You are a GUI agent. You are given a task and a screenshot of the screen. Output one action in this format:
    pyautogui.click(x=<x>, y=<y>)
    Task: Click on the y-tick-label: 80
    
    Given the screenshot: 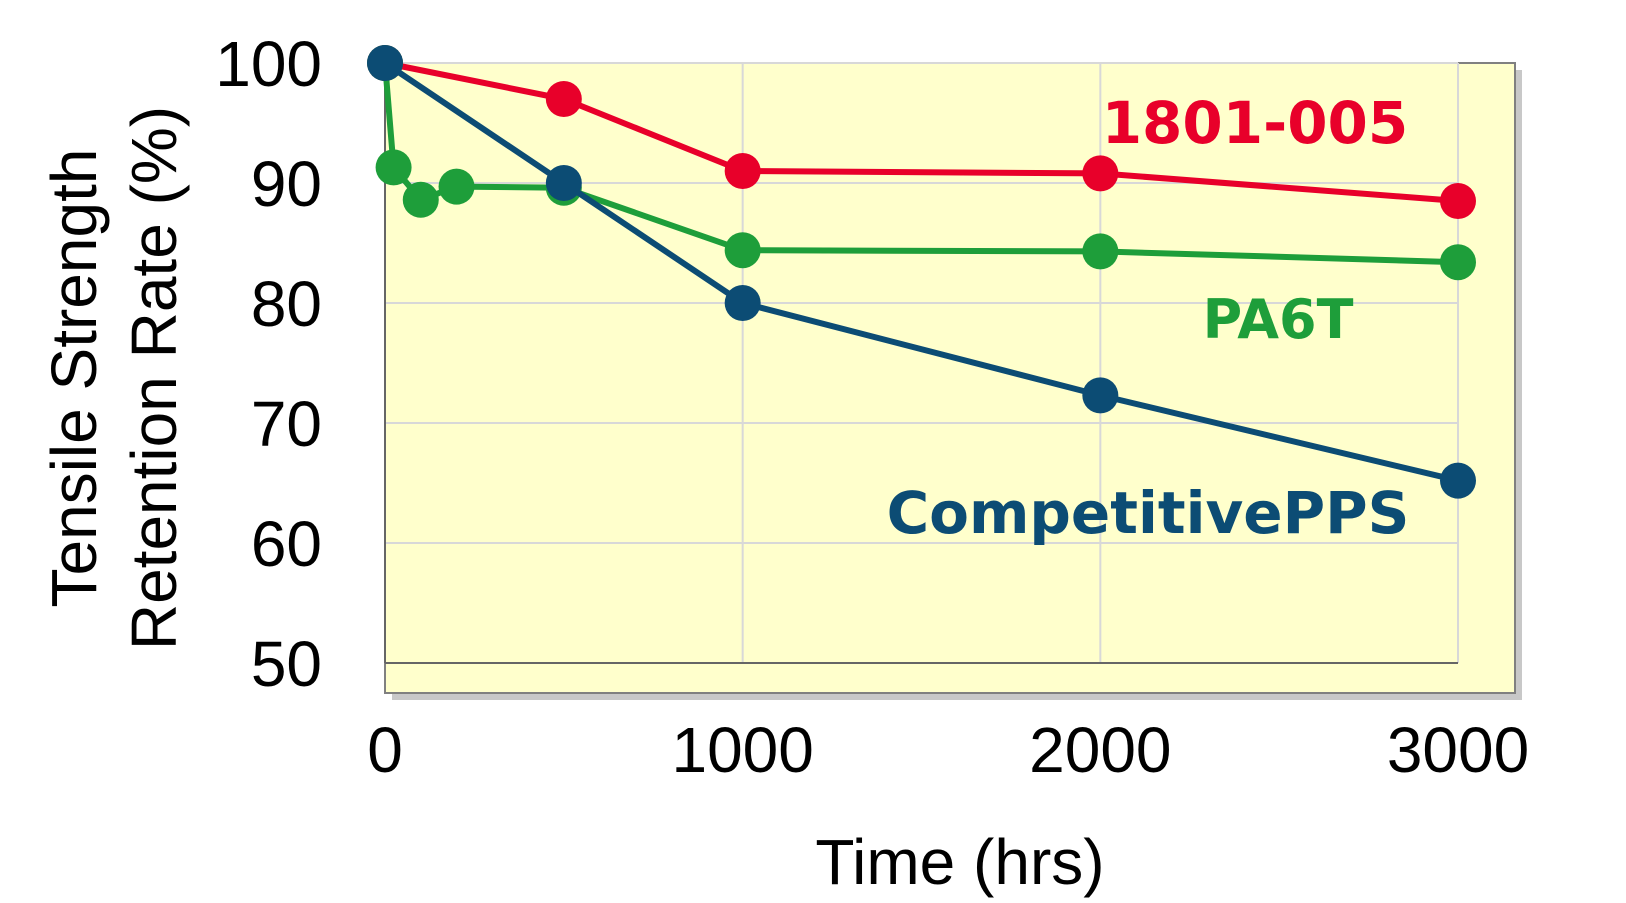 What is the action you would take?
    pyautogui.click(x=286, y=304)
    